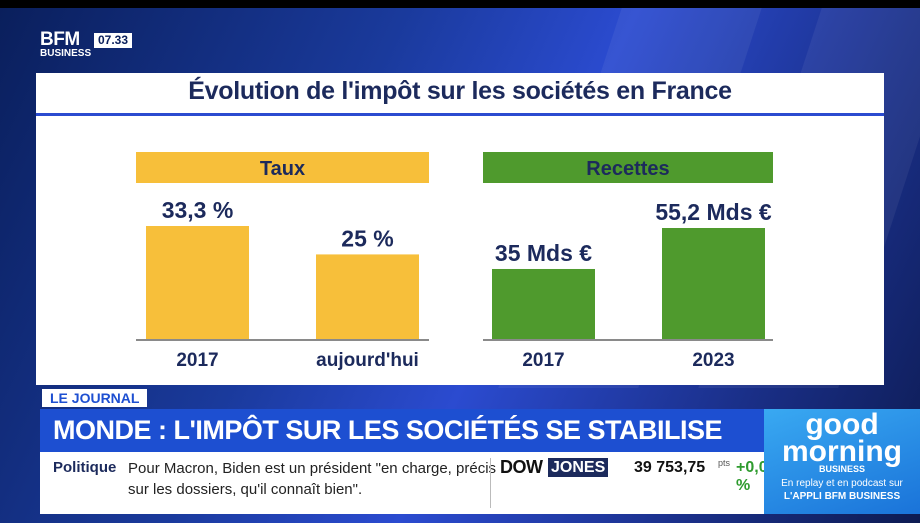  What do you see at coordinates (842, 451) in the screenshot?
I see `promo-title-line-2: morning` at bounding box center [842, 451].